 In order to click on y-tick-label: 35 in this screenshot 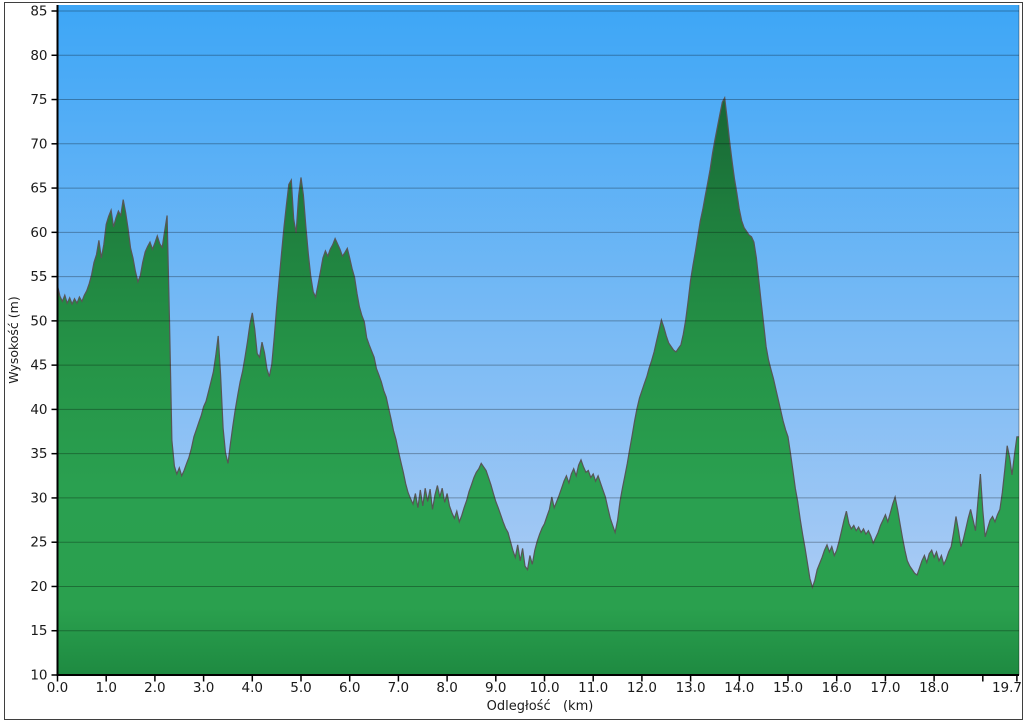, I will do `click(38, 454)`.